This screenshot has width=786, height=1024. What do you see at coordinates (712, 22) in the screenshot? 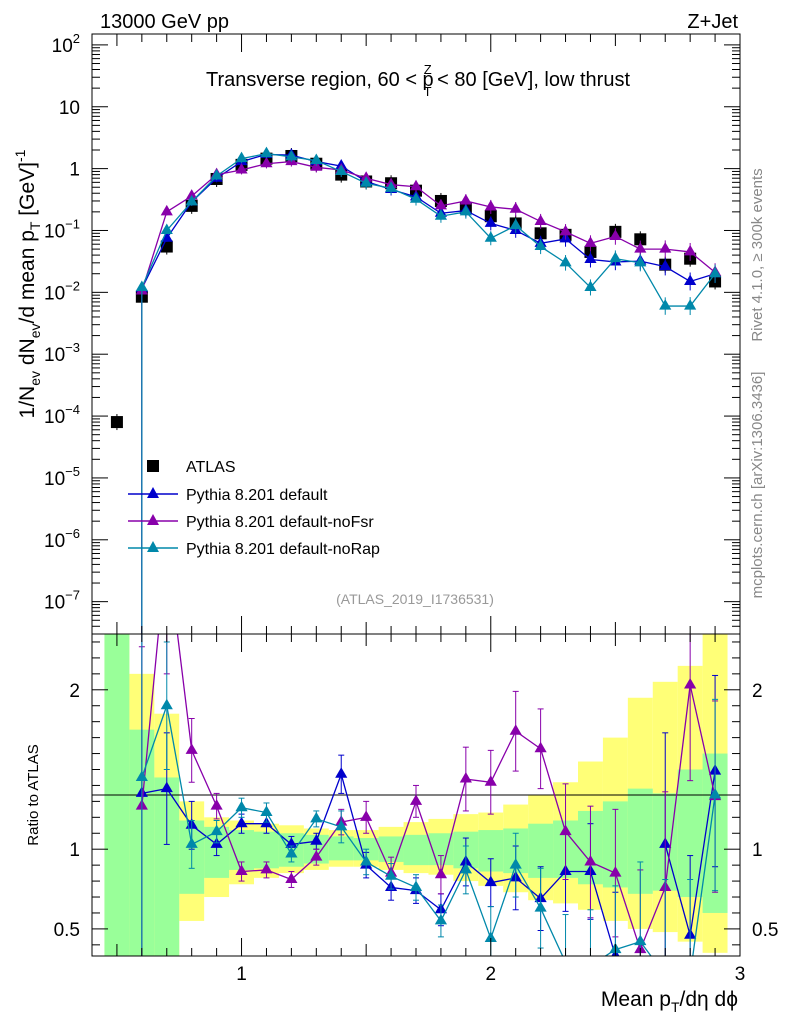
I see `process-label: Z+Jet` at bounding box center [712, 22].